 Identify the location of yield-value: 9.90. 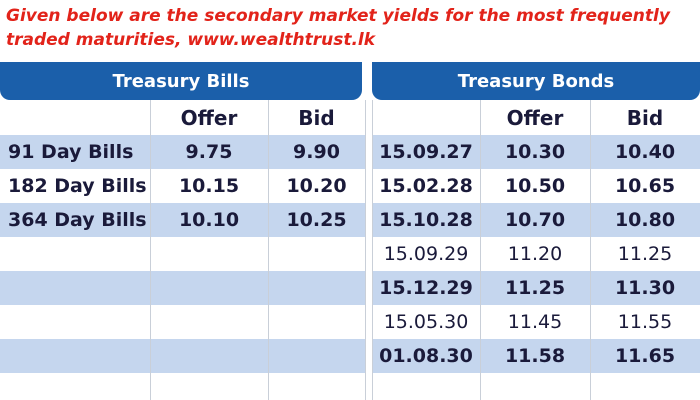
(316, 152).